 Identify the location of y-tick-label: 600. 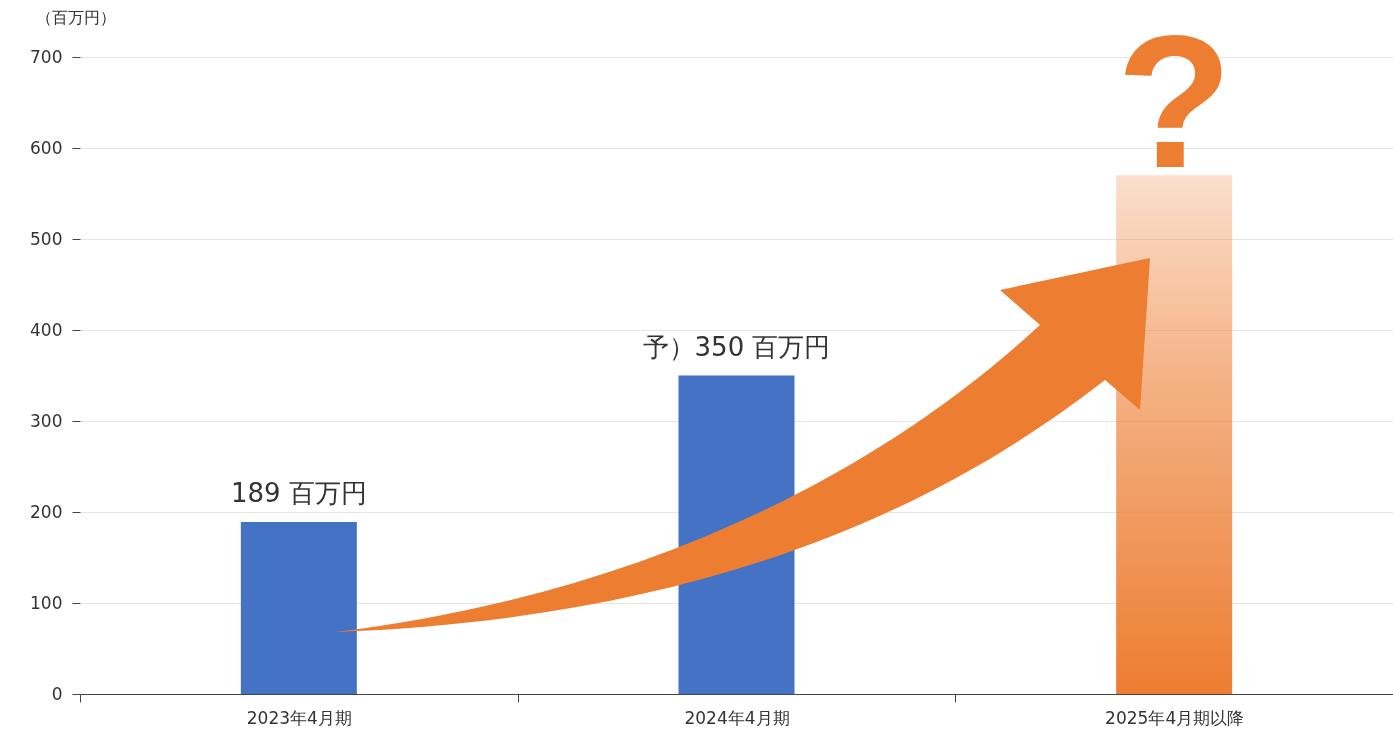
(46, 147).